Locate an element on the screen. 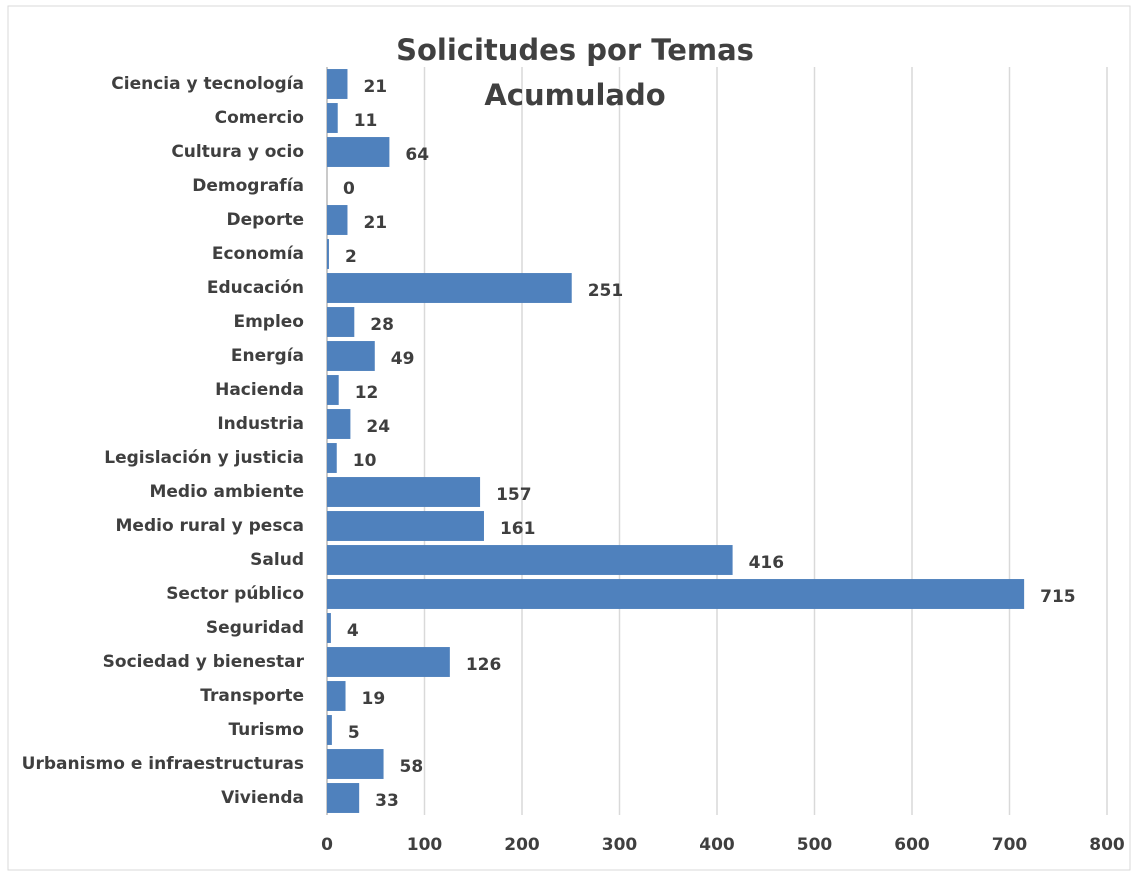  value-label: 12 is located at coordinates (367, 393).